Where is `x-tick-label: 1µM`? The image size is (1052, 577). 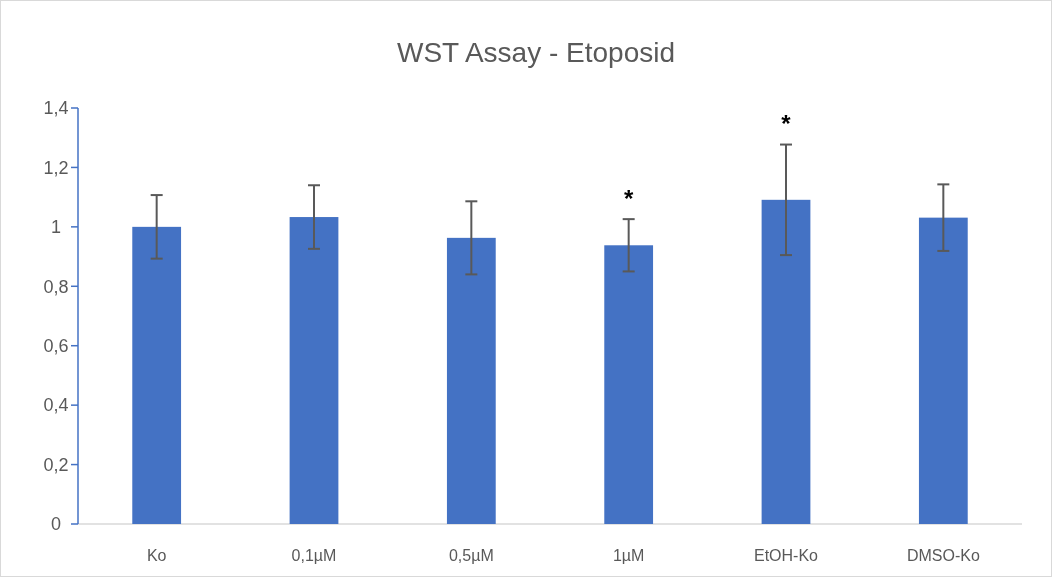
x-tick-label: 1µM is located at coordinates (628, 555).